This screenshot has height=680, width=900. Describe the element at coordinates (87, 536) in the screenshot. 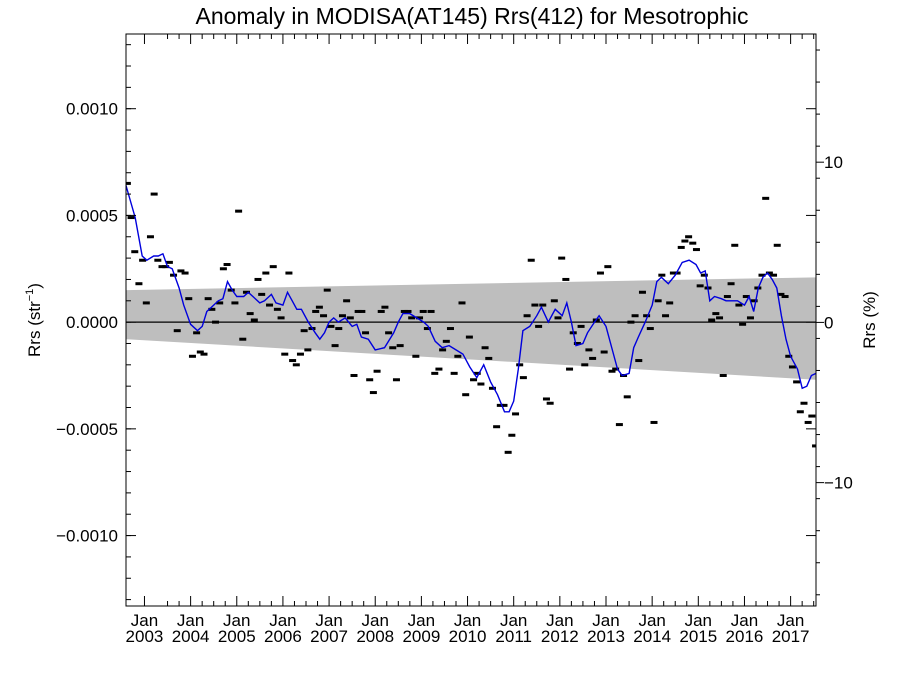

I see `y-tick-label: −0.0010` at that location.